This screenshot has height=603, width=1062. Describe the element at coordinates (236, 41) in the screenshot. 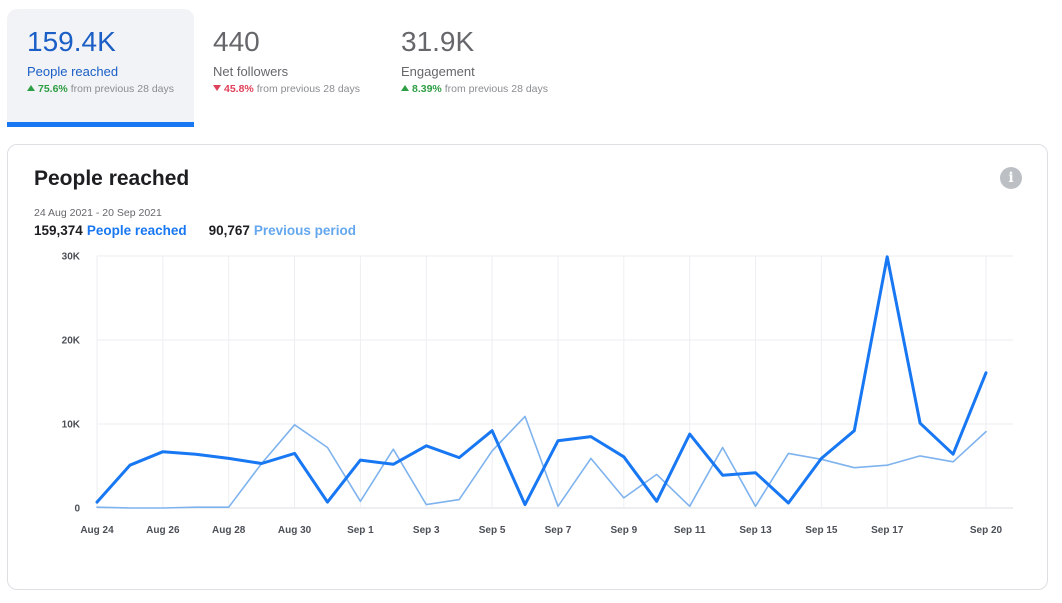

I see `metric-value: 440` at that location.